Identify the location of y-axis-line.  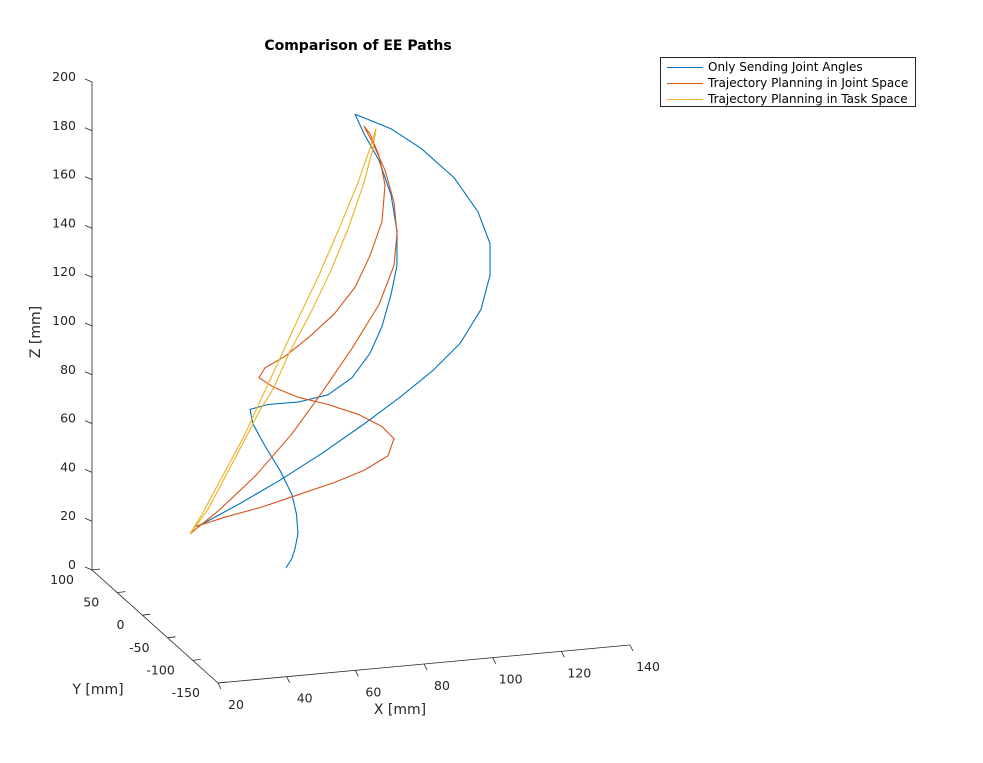
(155, 626).